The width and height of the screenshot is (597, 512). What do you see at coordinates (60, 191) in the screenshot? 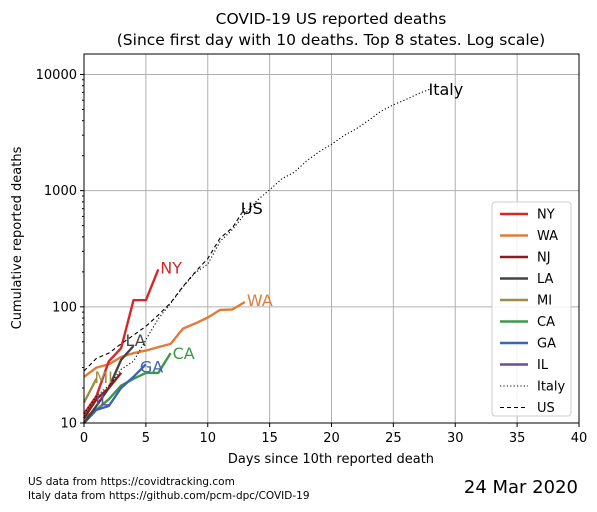
I see `y-tick-label: 1000` at bounding box center [60, 191].